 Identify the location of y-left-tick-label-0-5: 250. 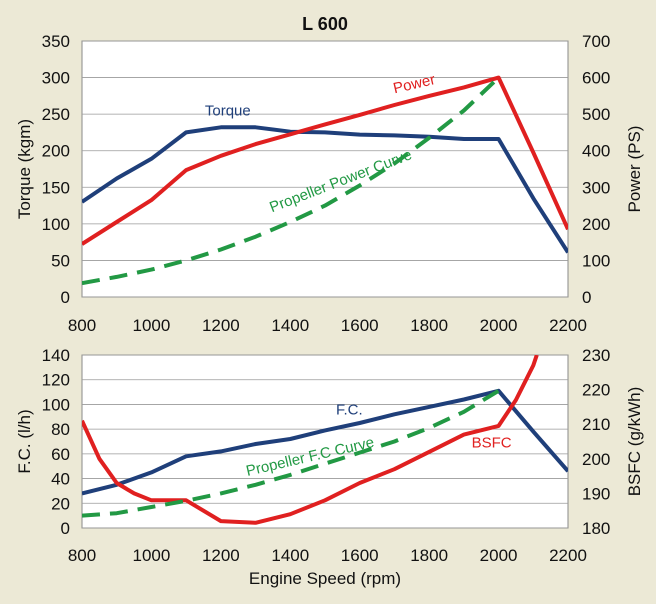
(56, 114).